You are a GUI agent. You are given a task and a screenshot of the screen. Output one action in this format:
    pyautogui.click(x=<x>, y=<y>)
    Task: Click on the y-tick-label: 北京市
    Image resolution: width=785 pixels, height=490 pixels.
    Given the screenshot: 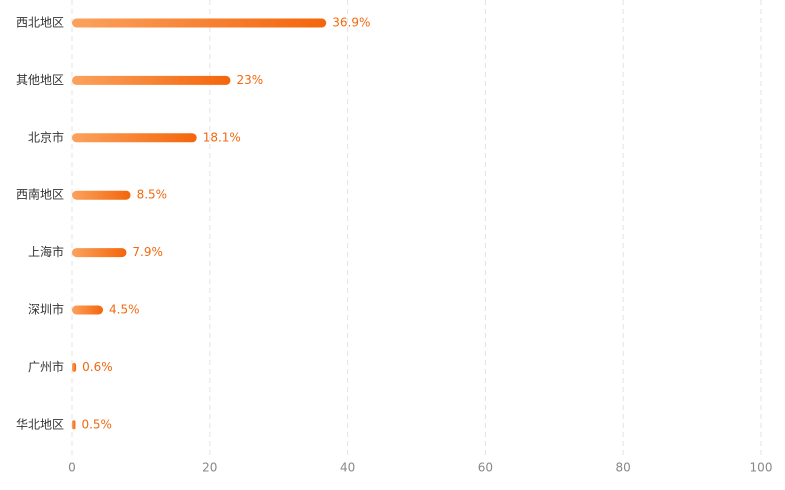 What is the action you would take?
    pyautogui.click(x=46, y=136)
    